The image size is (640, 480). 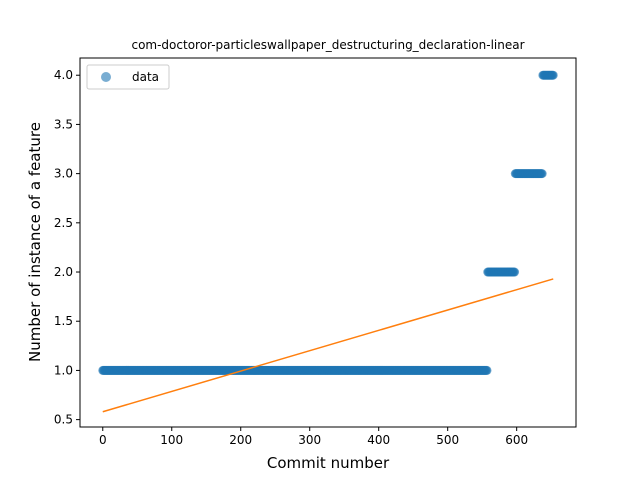 I want to click on y-tick-label: 3.0, so click(x=63, y=174).